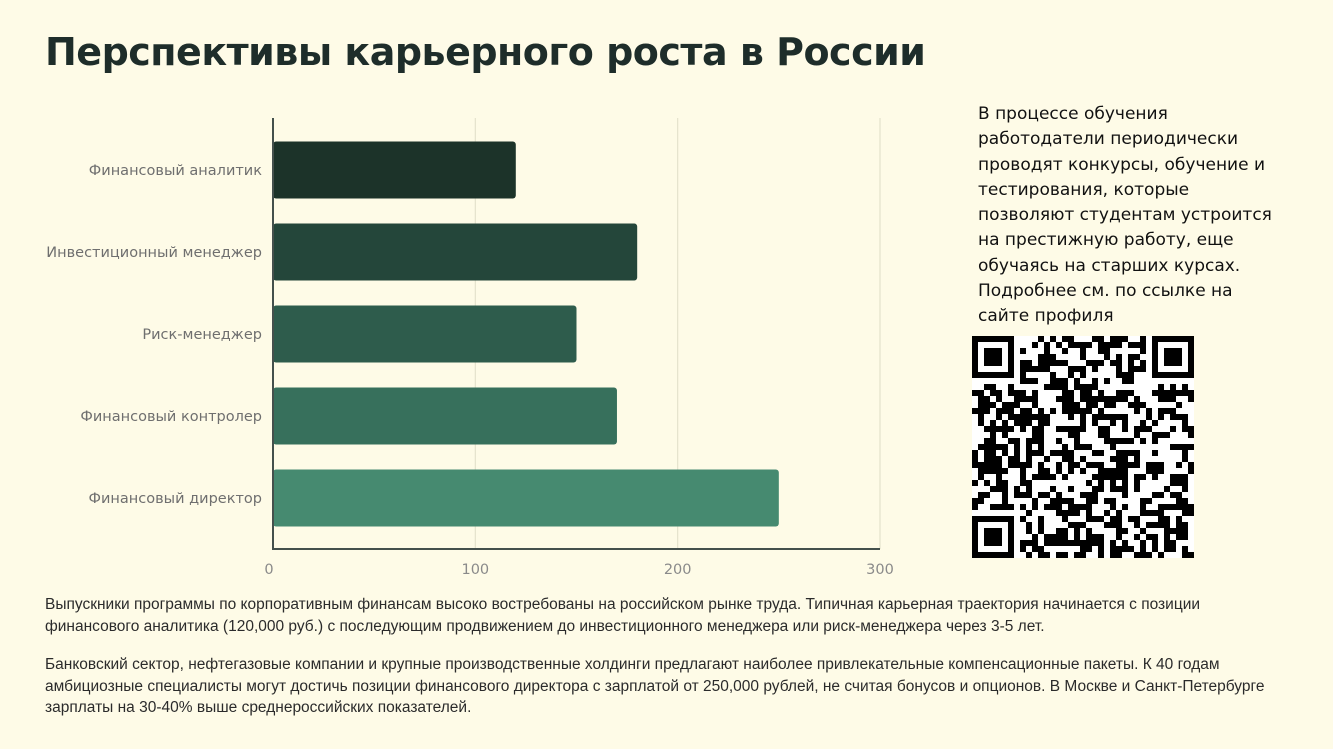  What do you see at coordinates (880, 570) in the screenshot?
I see `x-tick-label: 300` at bounding box center [880, 570].